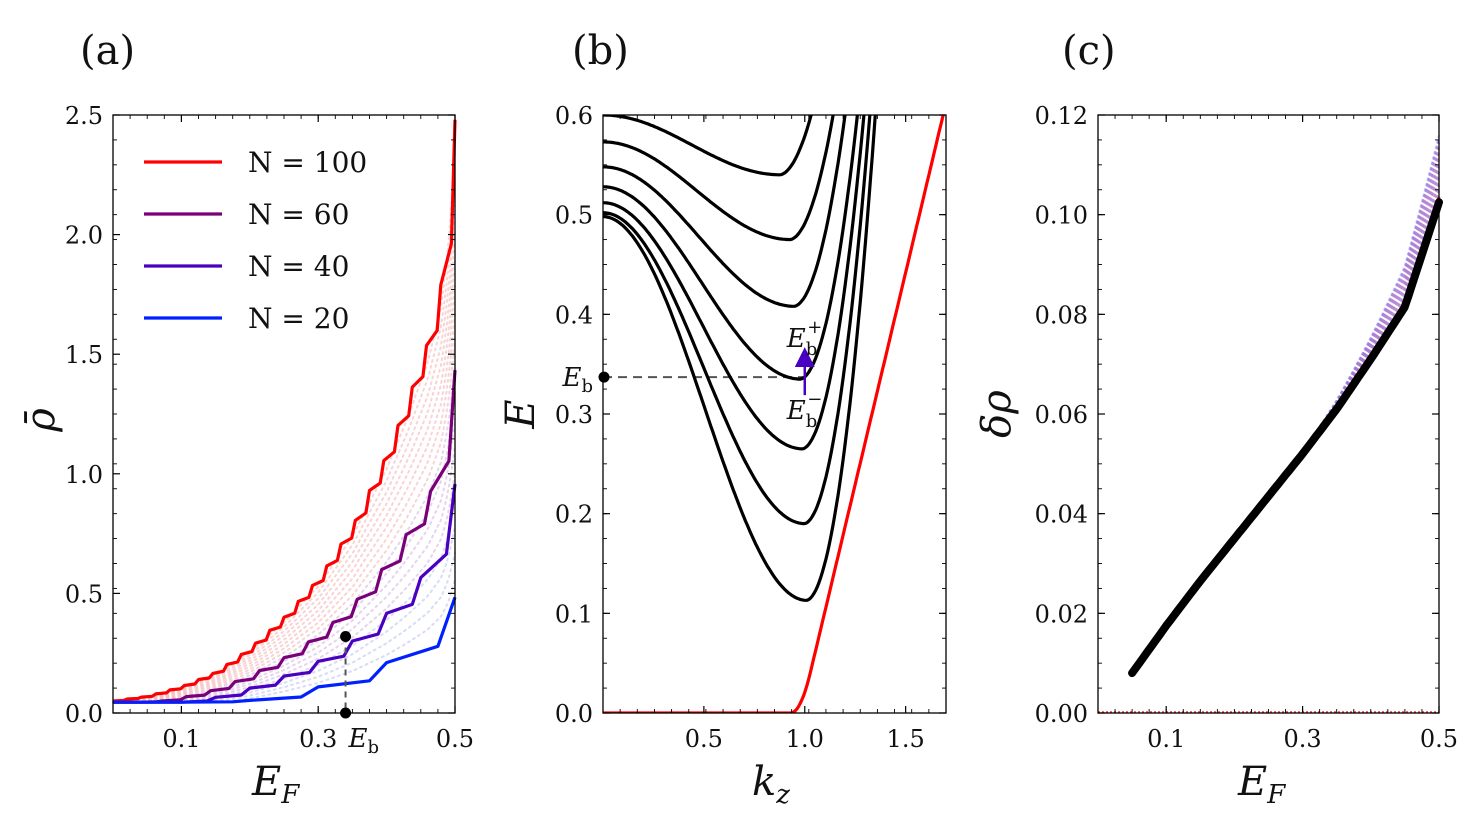  Describe the element at coordinates (1061, 216) in the screenshot. I see `panel-c-ytick-label: 0.10` at that location.